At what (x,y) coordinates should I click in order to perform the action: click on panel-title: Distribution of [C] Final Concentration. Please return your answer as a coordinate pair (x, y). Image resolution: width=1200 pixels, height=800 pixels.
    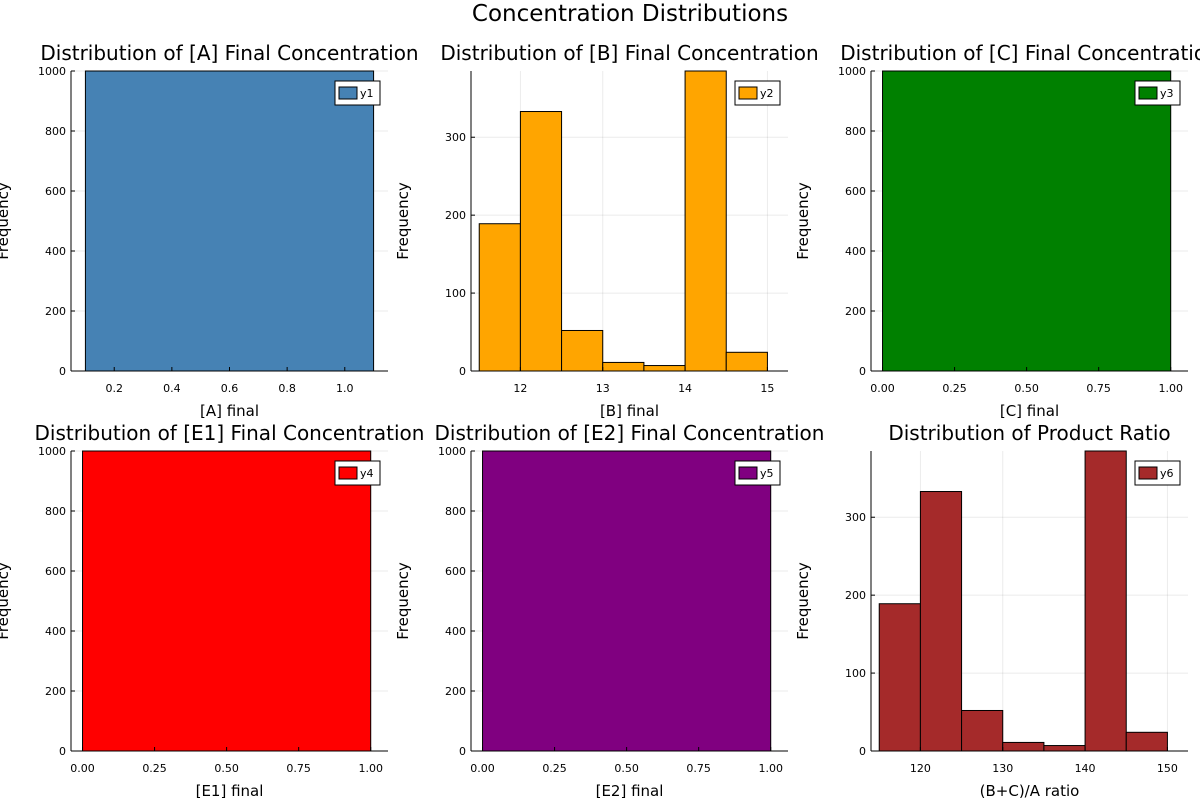
    Looking at the image, I should click on (1020, 53).